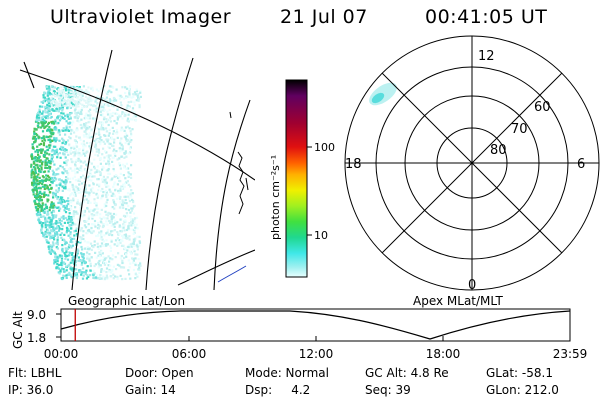 The width and height of the screenshot is (600, 400). What do you see at coordinates (570, 354) in the screenshot?
I see `time-tick-2359: 23:59` at bounding box center [570, 354].